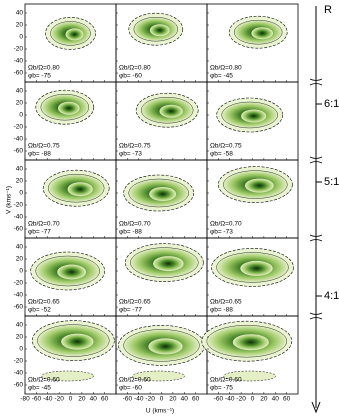  I want to click on resonance-label: 6:1, so click(331, 104).